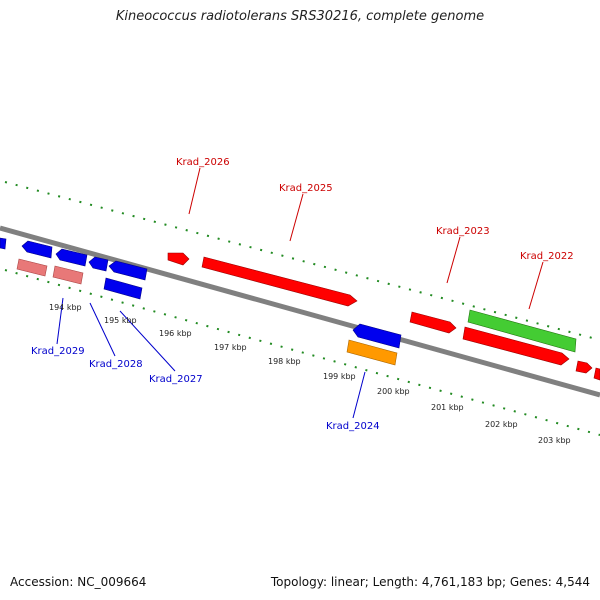 The width and height of the screenshot is (600, 600). I want to click on top-leaders, so click(366, 238).